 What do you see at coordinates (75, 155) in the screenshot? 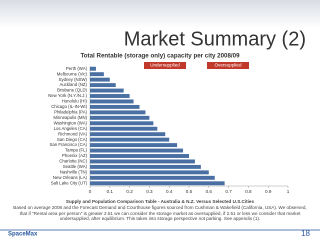
I see `y-tick-label: Phoenix (AZ)` at bounding box center [75, 155].